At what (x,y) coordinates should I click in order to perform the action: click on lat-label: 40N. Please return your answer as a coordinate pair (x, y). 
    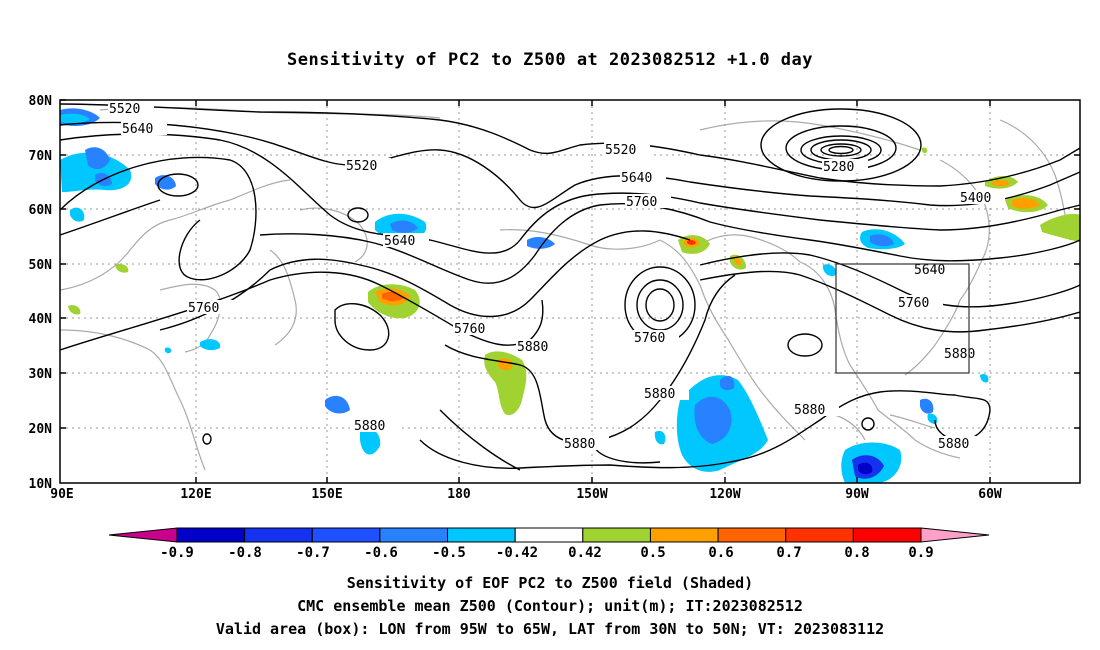
    Looking at the image, I should click on (41, 319).